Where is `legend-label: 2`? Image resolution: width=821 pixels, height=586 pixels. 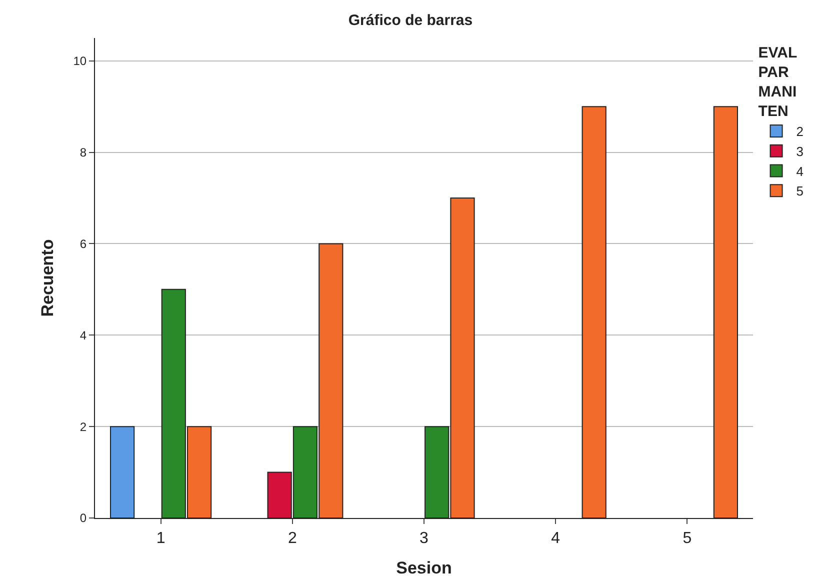 legend-label: 2 is located at coordinates (800, 132).